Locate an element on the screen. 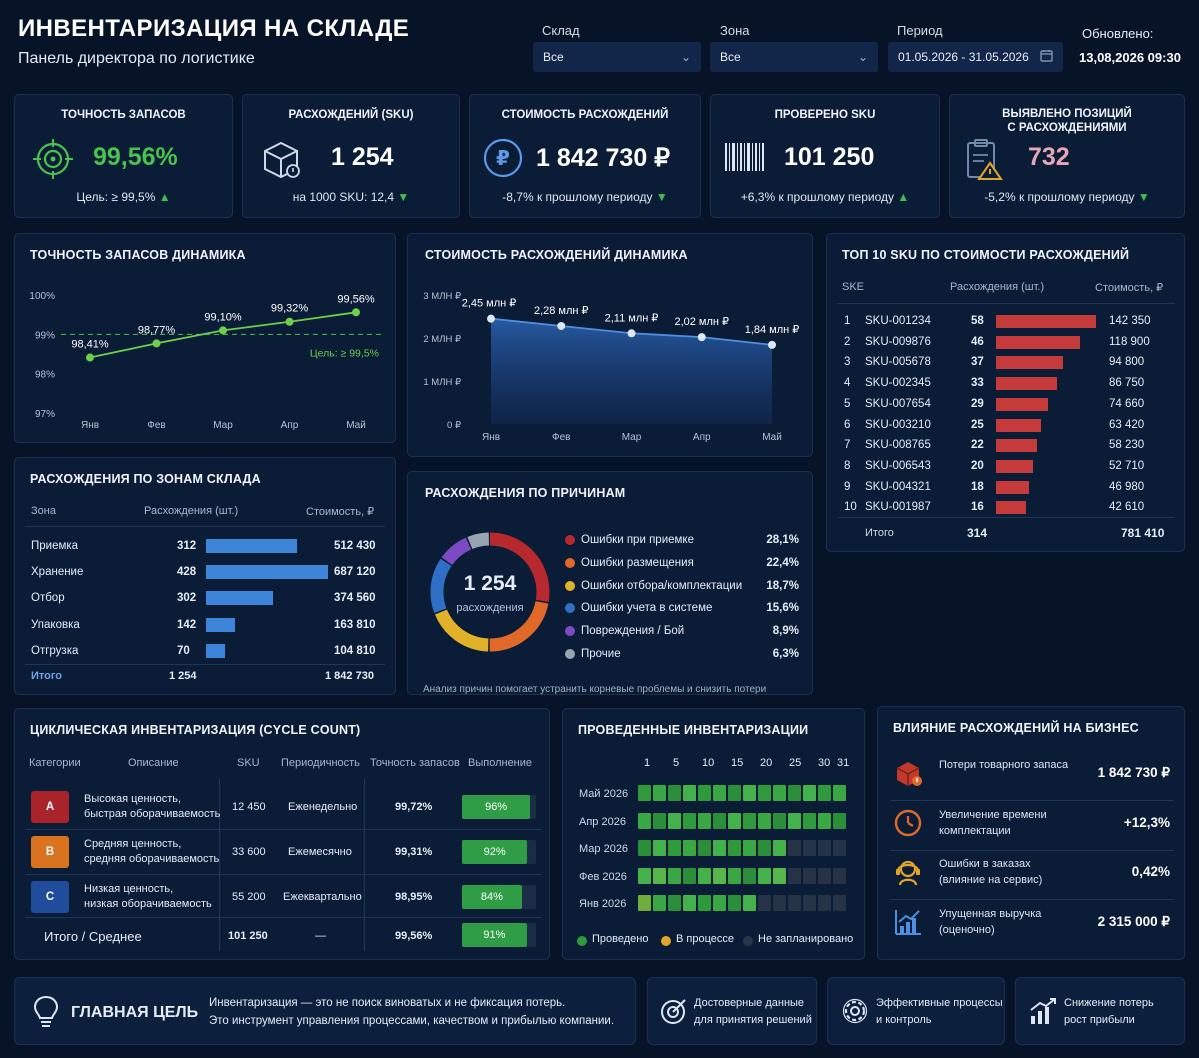 Image resolution: width=1199 pixels, height=1058 pixels. sku-qty: 37 is located at coordinates (977, 362).